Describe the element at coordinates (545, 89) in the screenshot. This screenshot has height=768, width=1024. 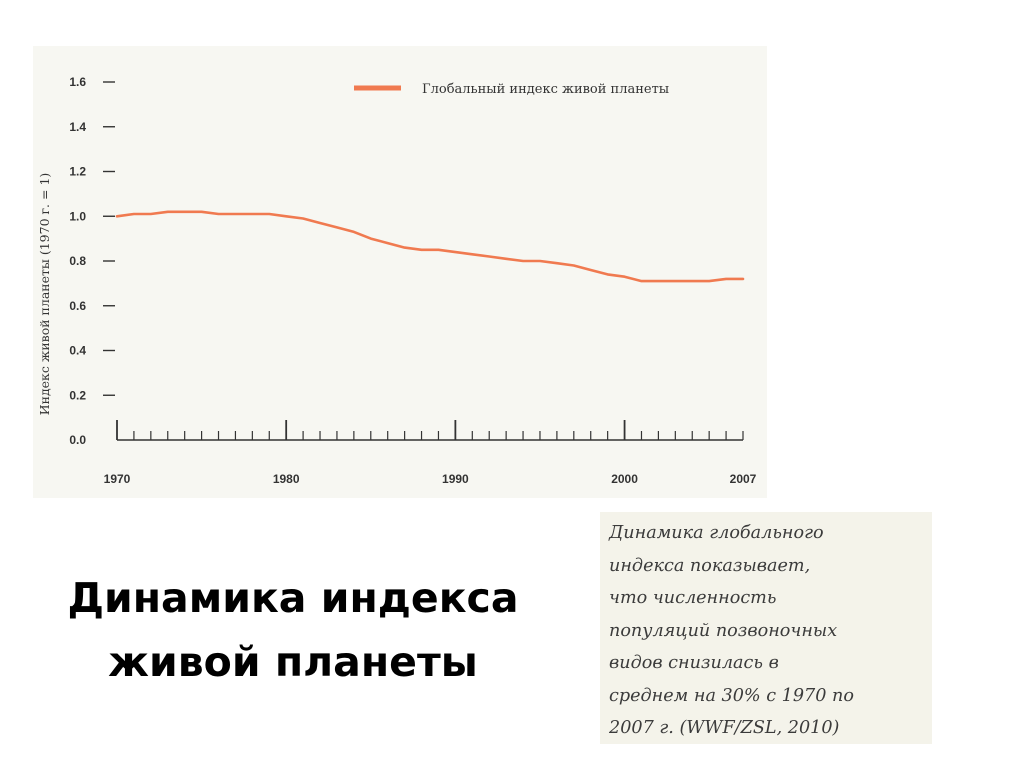
I see `legend-label: Глобальный индекс живой планеты` at that location.